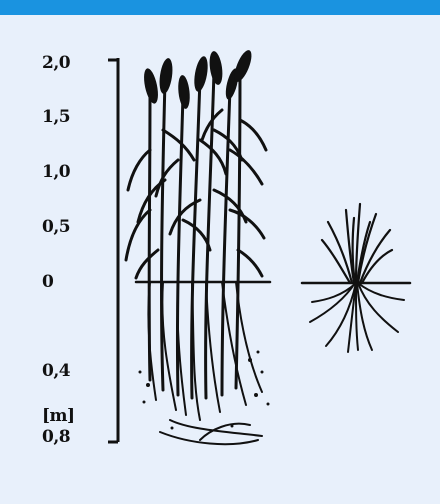 The height and width of the screenshot is (504, 440). Describe the element at coordinates (356, 277) in the screenshot. I see `short-grass-tuft-icon` at that location.